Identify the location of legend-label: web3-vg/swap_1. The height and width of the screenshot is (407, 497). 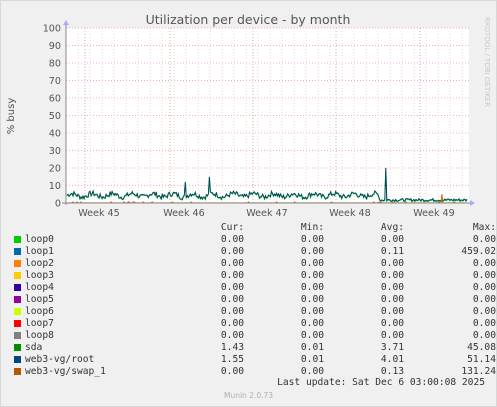
(65, 371).